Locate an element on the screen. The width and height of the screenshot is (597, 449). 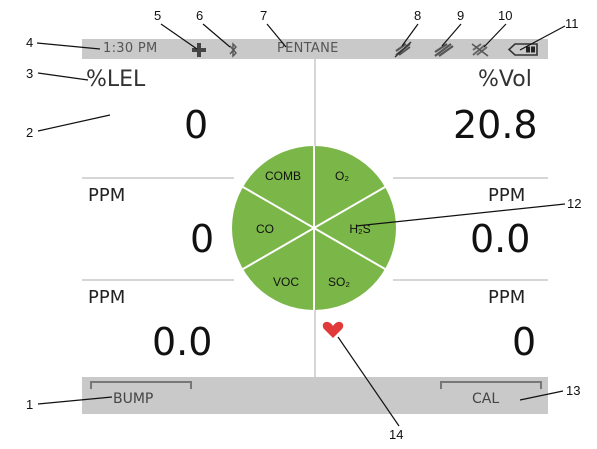
co-unit-label: PPM is located at coordinates (107, 195).